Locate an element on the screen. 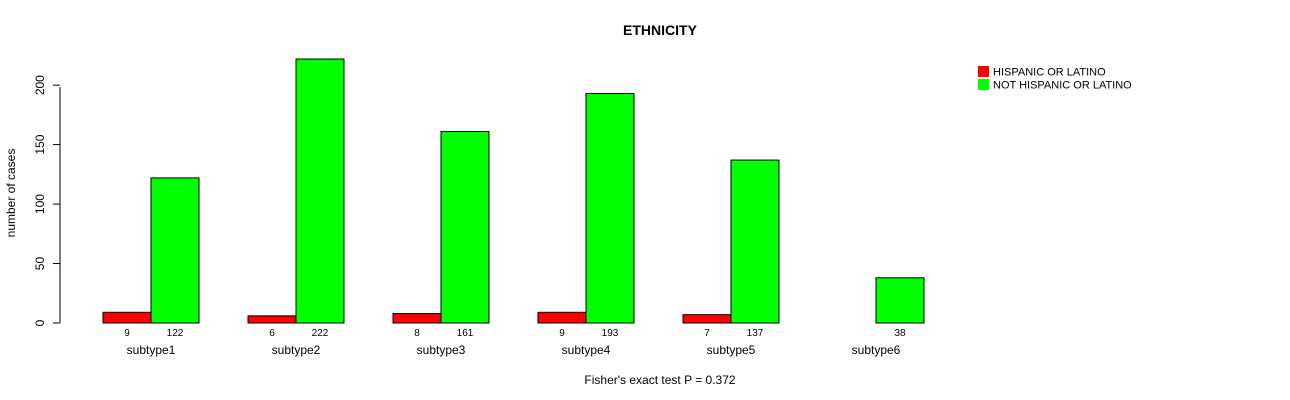  bar-value-label: 137 is located at coordinates (755, 333).